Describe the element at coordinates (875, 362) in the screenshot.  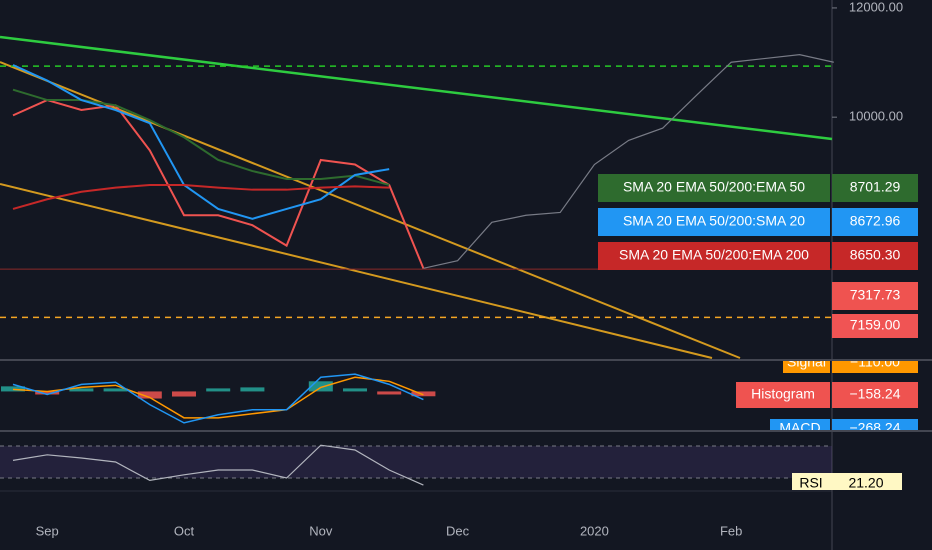
I see `badge-label: −110.00` at that location.